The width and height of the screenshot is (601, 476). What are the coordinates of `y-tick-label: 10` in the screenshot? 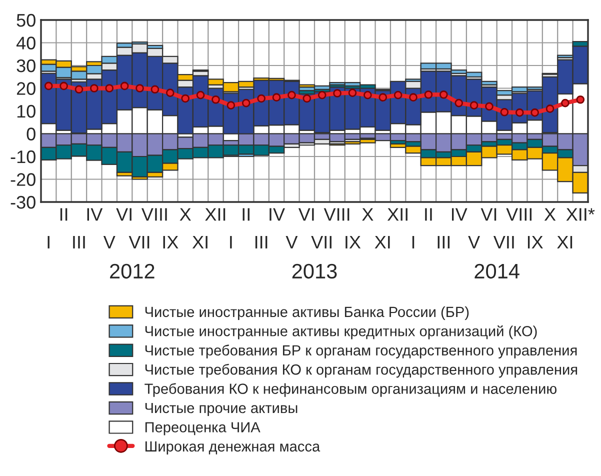 It's located at (26, 111).